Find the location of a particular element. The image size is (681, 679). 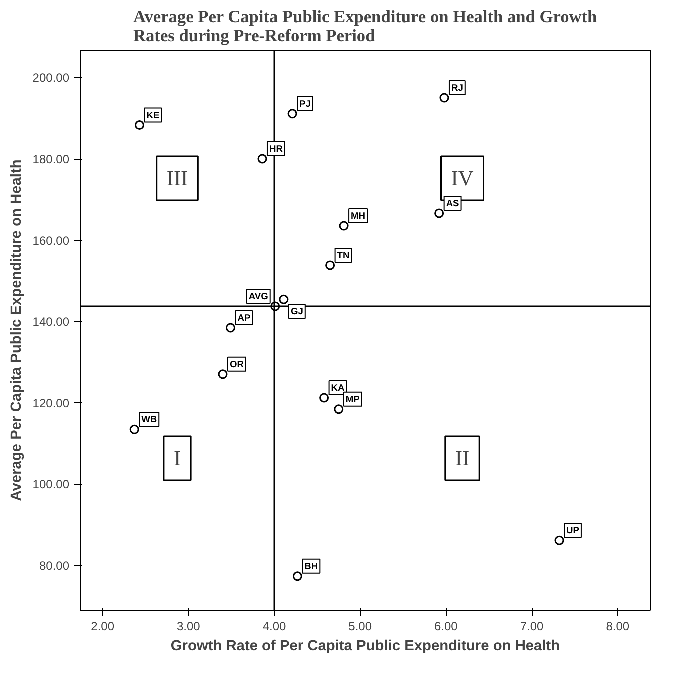

y-tick-label: 180.00 is located at coordinates (51, 159).